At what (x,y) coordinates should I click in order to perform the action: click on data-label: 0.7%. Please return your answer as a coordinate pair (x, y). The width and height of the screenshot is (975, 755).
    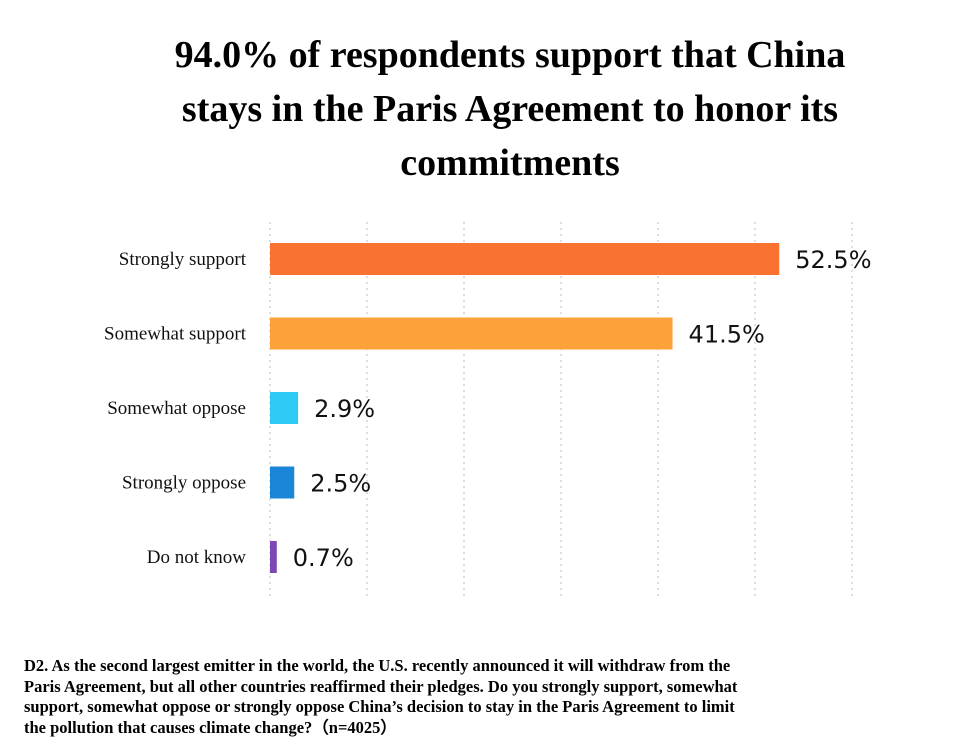
    Looking at the image, I should click on (323, 558).